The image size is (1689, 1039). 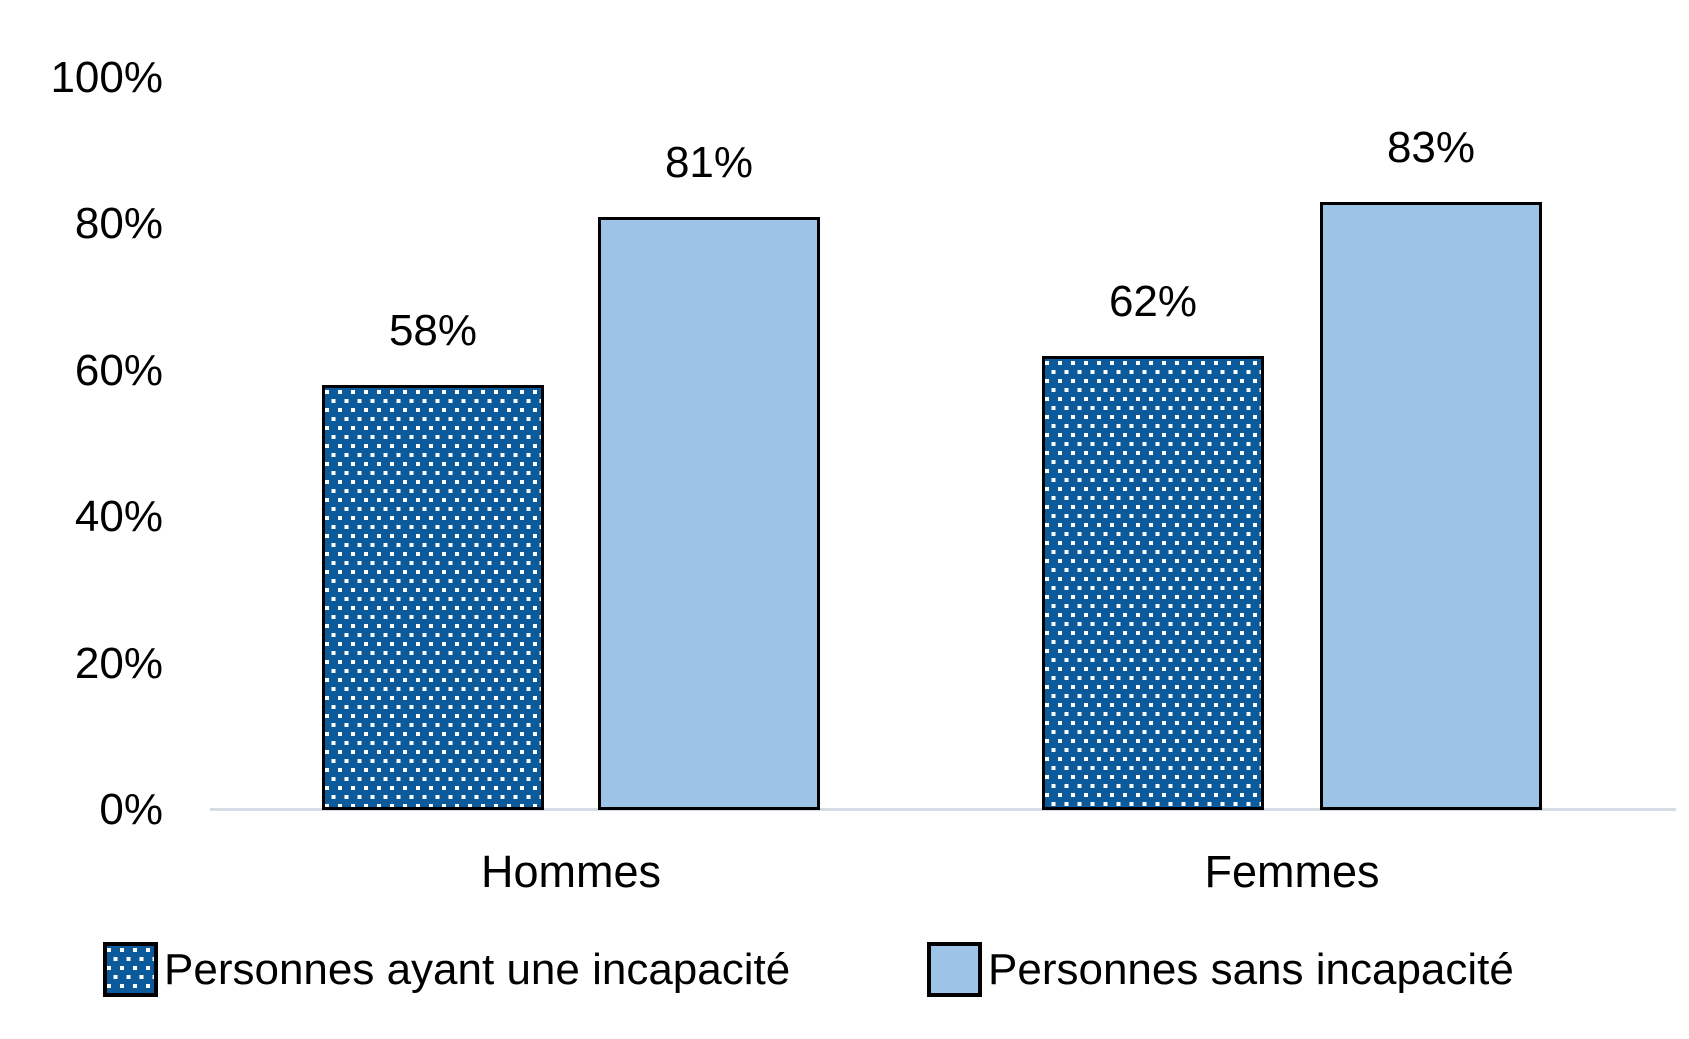 What do you see at coordinates (118, 516) in the screenshot?
I see `y-axis-tick-label: 40%` at bounding box center [118, 516].